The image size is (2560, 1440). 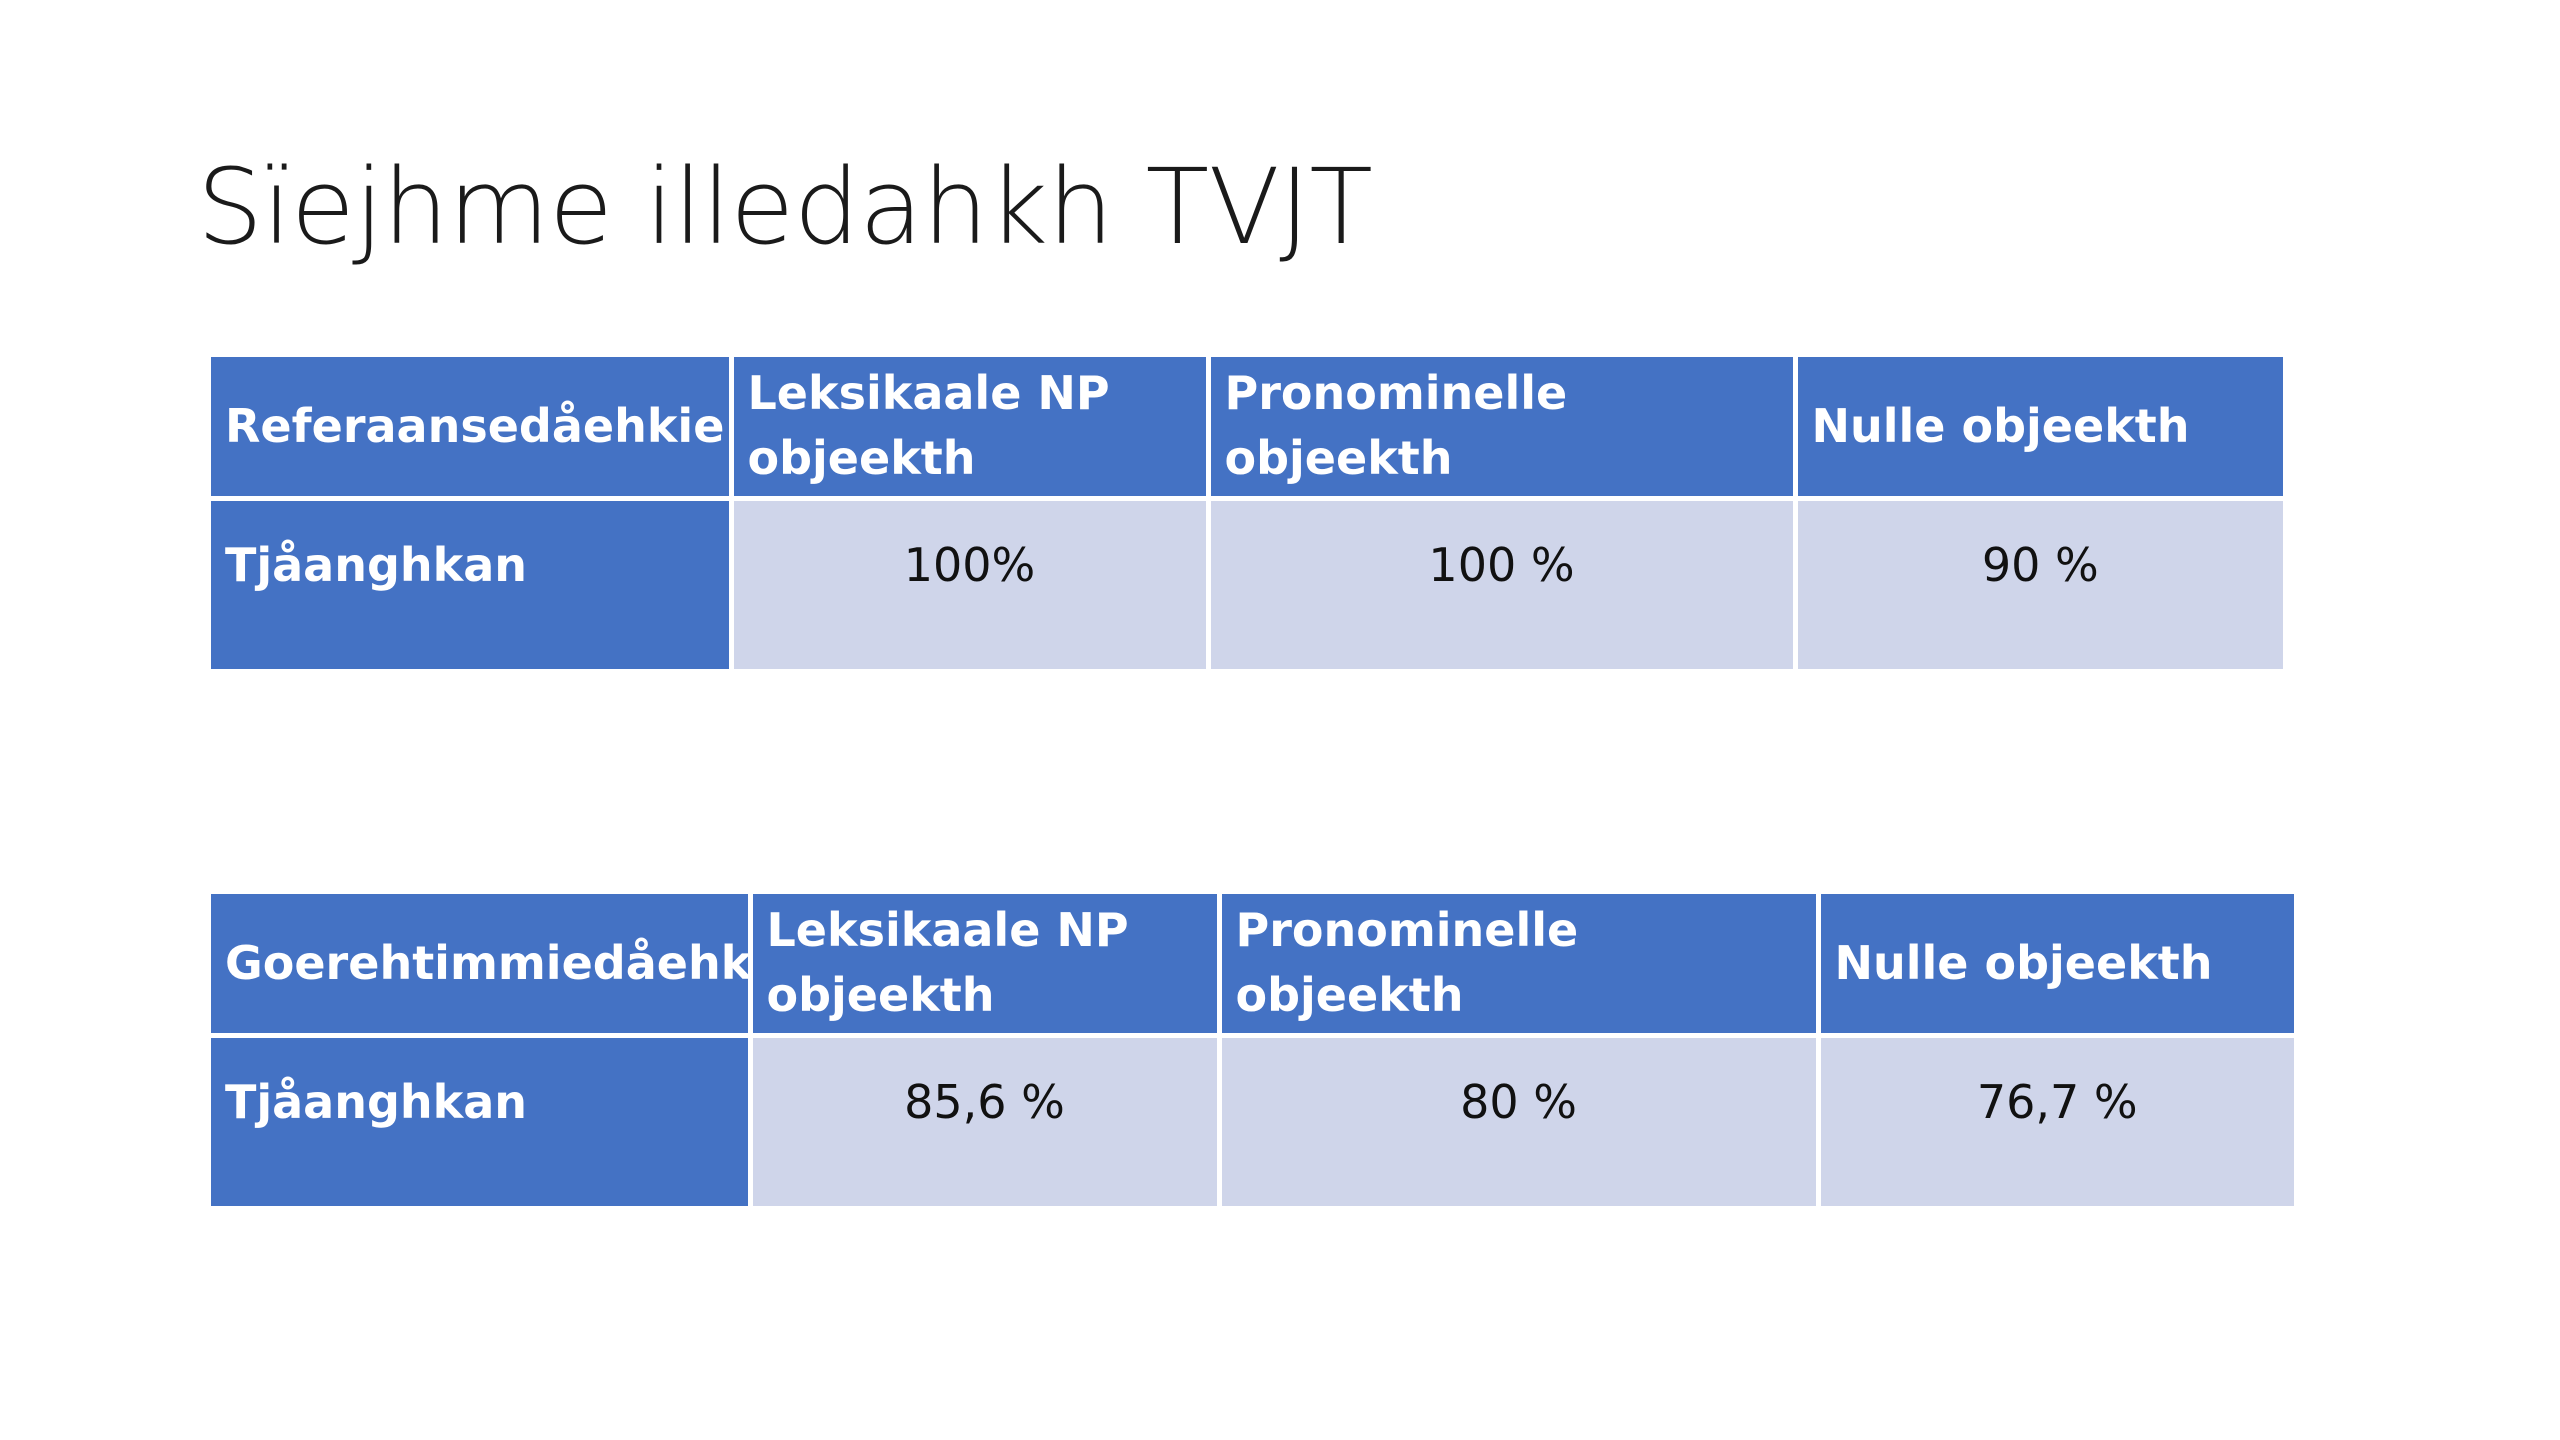 I want to click on table-cell: 80 %, so click(x=1518, y=1119).